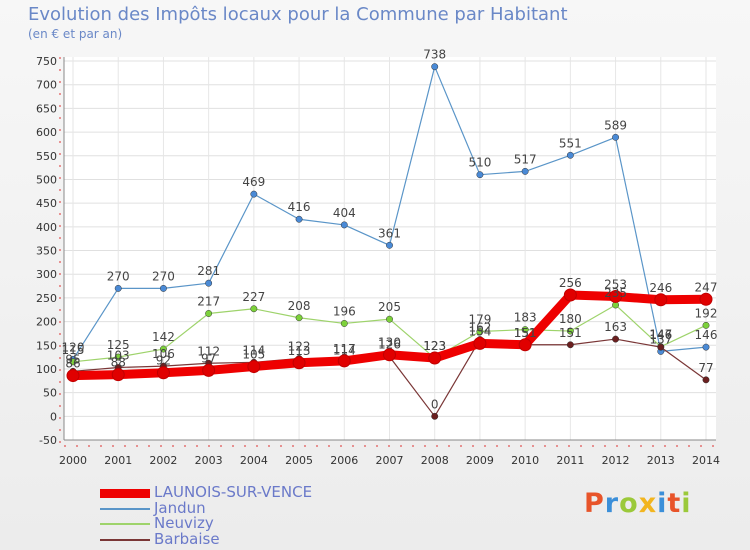 This screenshot has width=750, height=550. What do you see at coordinates (570, 460) in the screenshot?
I see `x-tick-label: 2011` at bounding box center [570, 460].